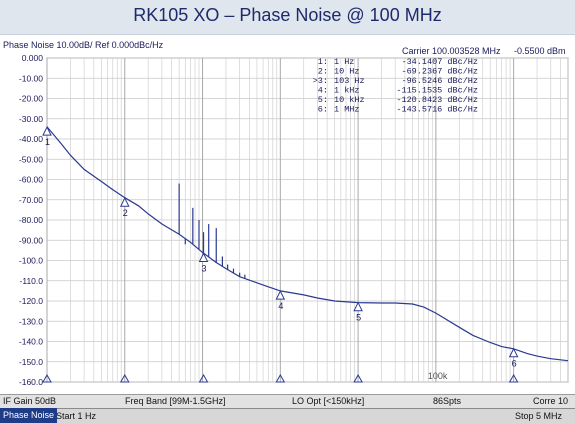  I want to click on y-tick-label: -50.00, so click(31, 159).